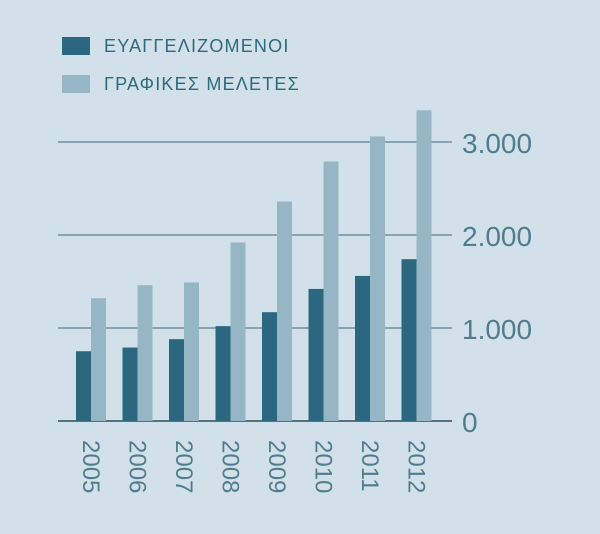 The width and height of the screenshot is (600, 534). I want to click on x-tick-label-2006: 2006, so click(137, 466).